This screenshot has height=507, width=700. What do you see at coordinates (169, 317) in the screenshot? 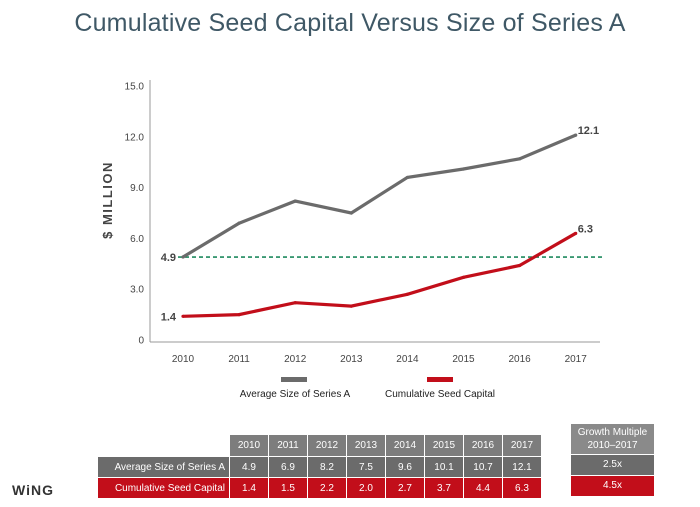
I see `start-value-label: 1.4` at bounding box center [169, 317].